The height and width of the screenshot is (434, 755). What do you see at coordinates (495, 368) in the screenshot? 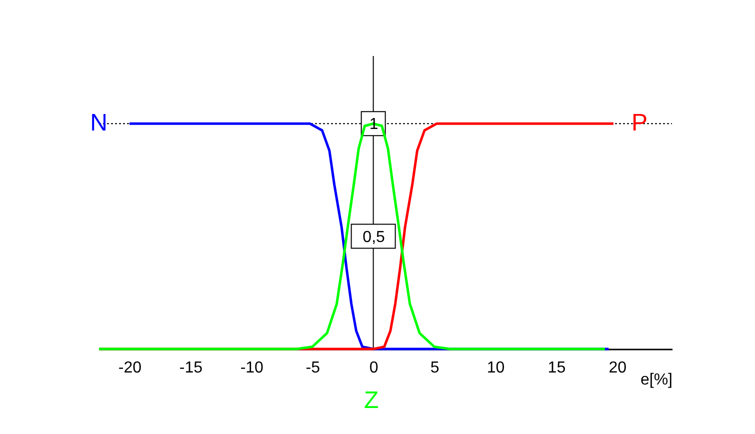
I see `x-tick-label: 10` at bounding box center [495, 368].